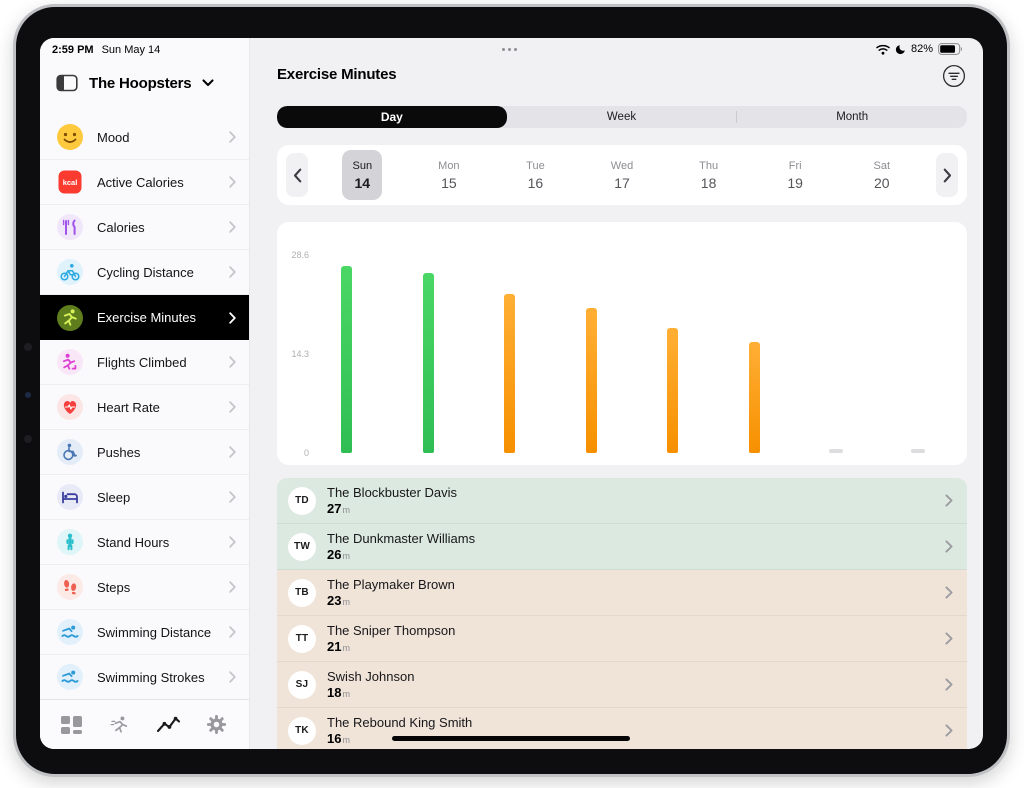  Describe the element at coordinates (67, 83) in the screenshot. I see `sidebar-toggle-icon` at that location.